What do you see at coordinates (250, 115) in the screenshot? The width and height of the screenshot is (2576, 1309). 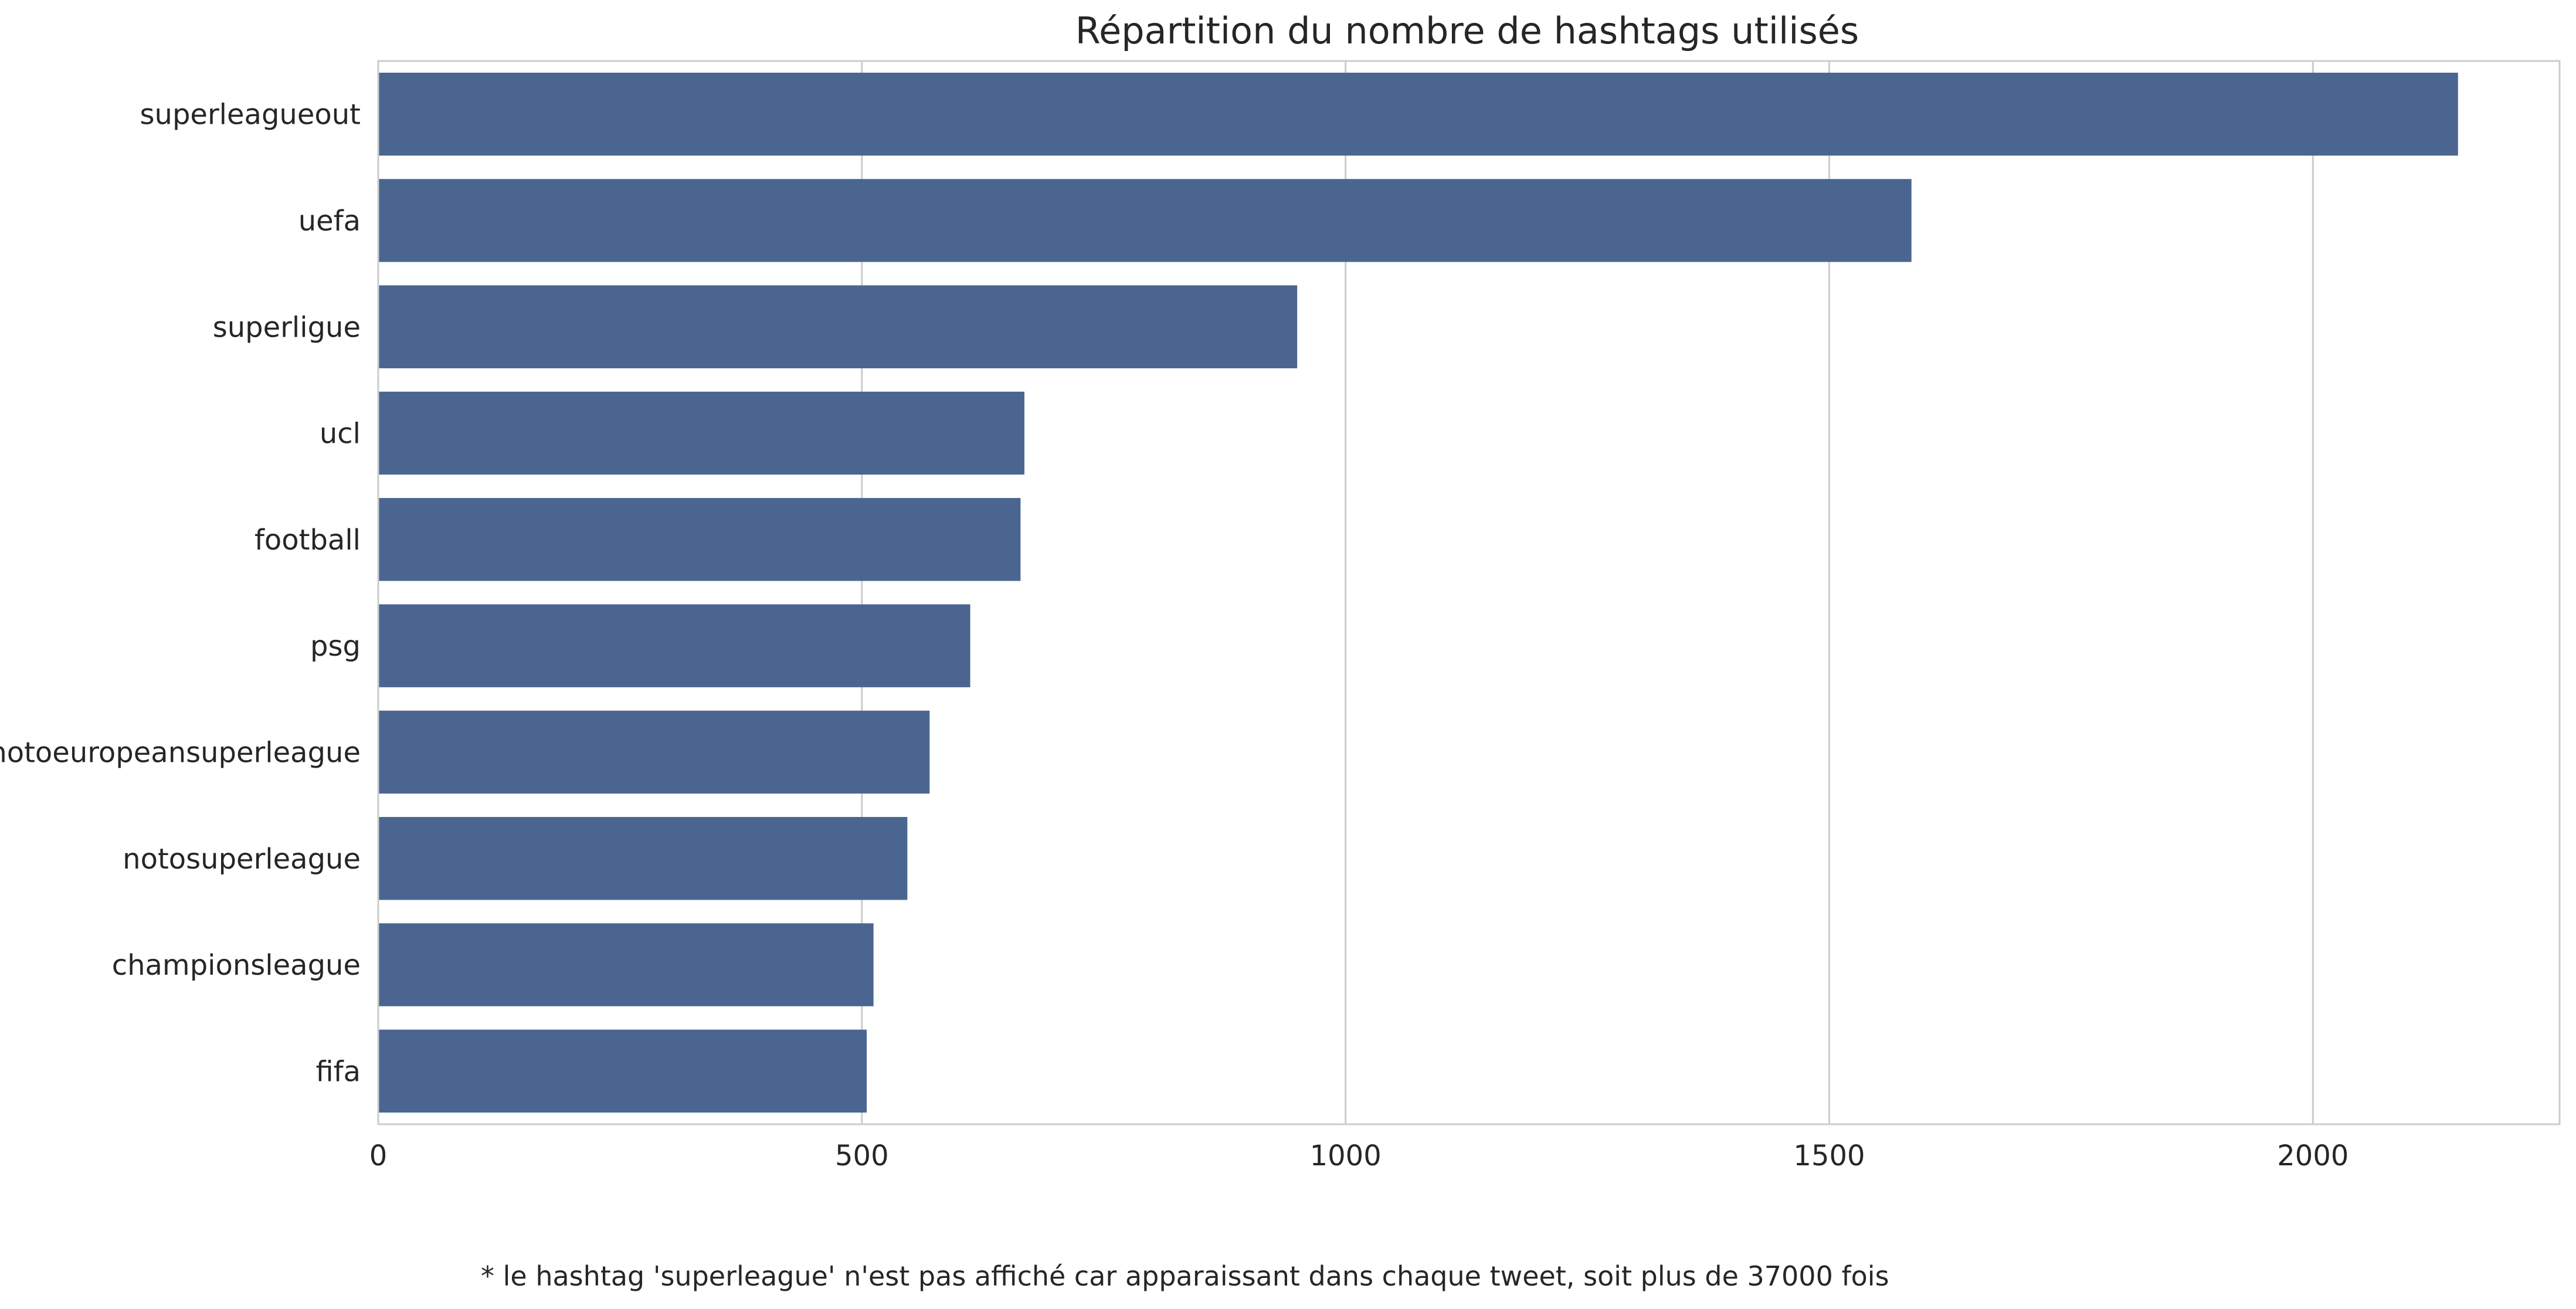 I see `y-tick-label: superleagueout` at bounding box center [250, 115].